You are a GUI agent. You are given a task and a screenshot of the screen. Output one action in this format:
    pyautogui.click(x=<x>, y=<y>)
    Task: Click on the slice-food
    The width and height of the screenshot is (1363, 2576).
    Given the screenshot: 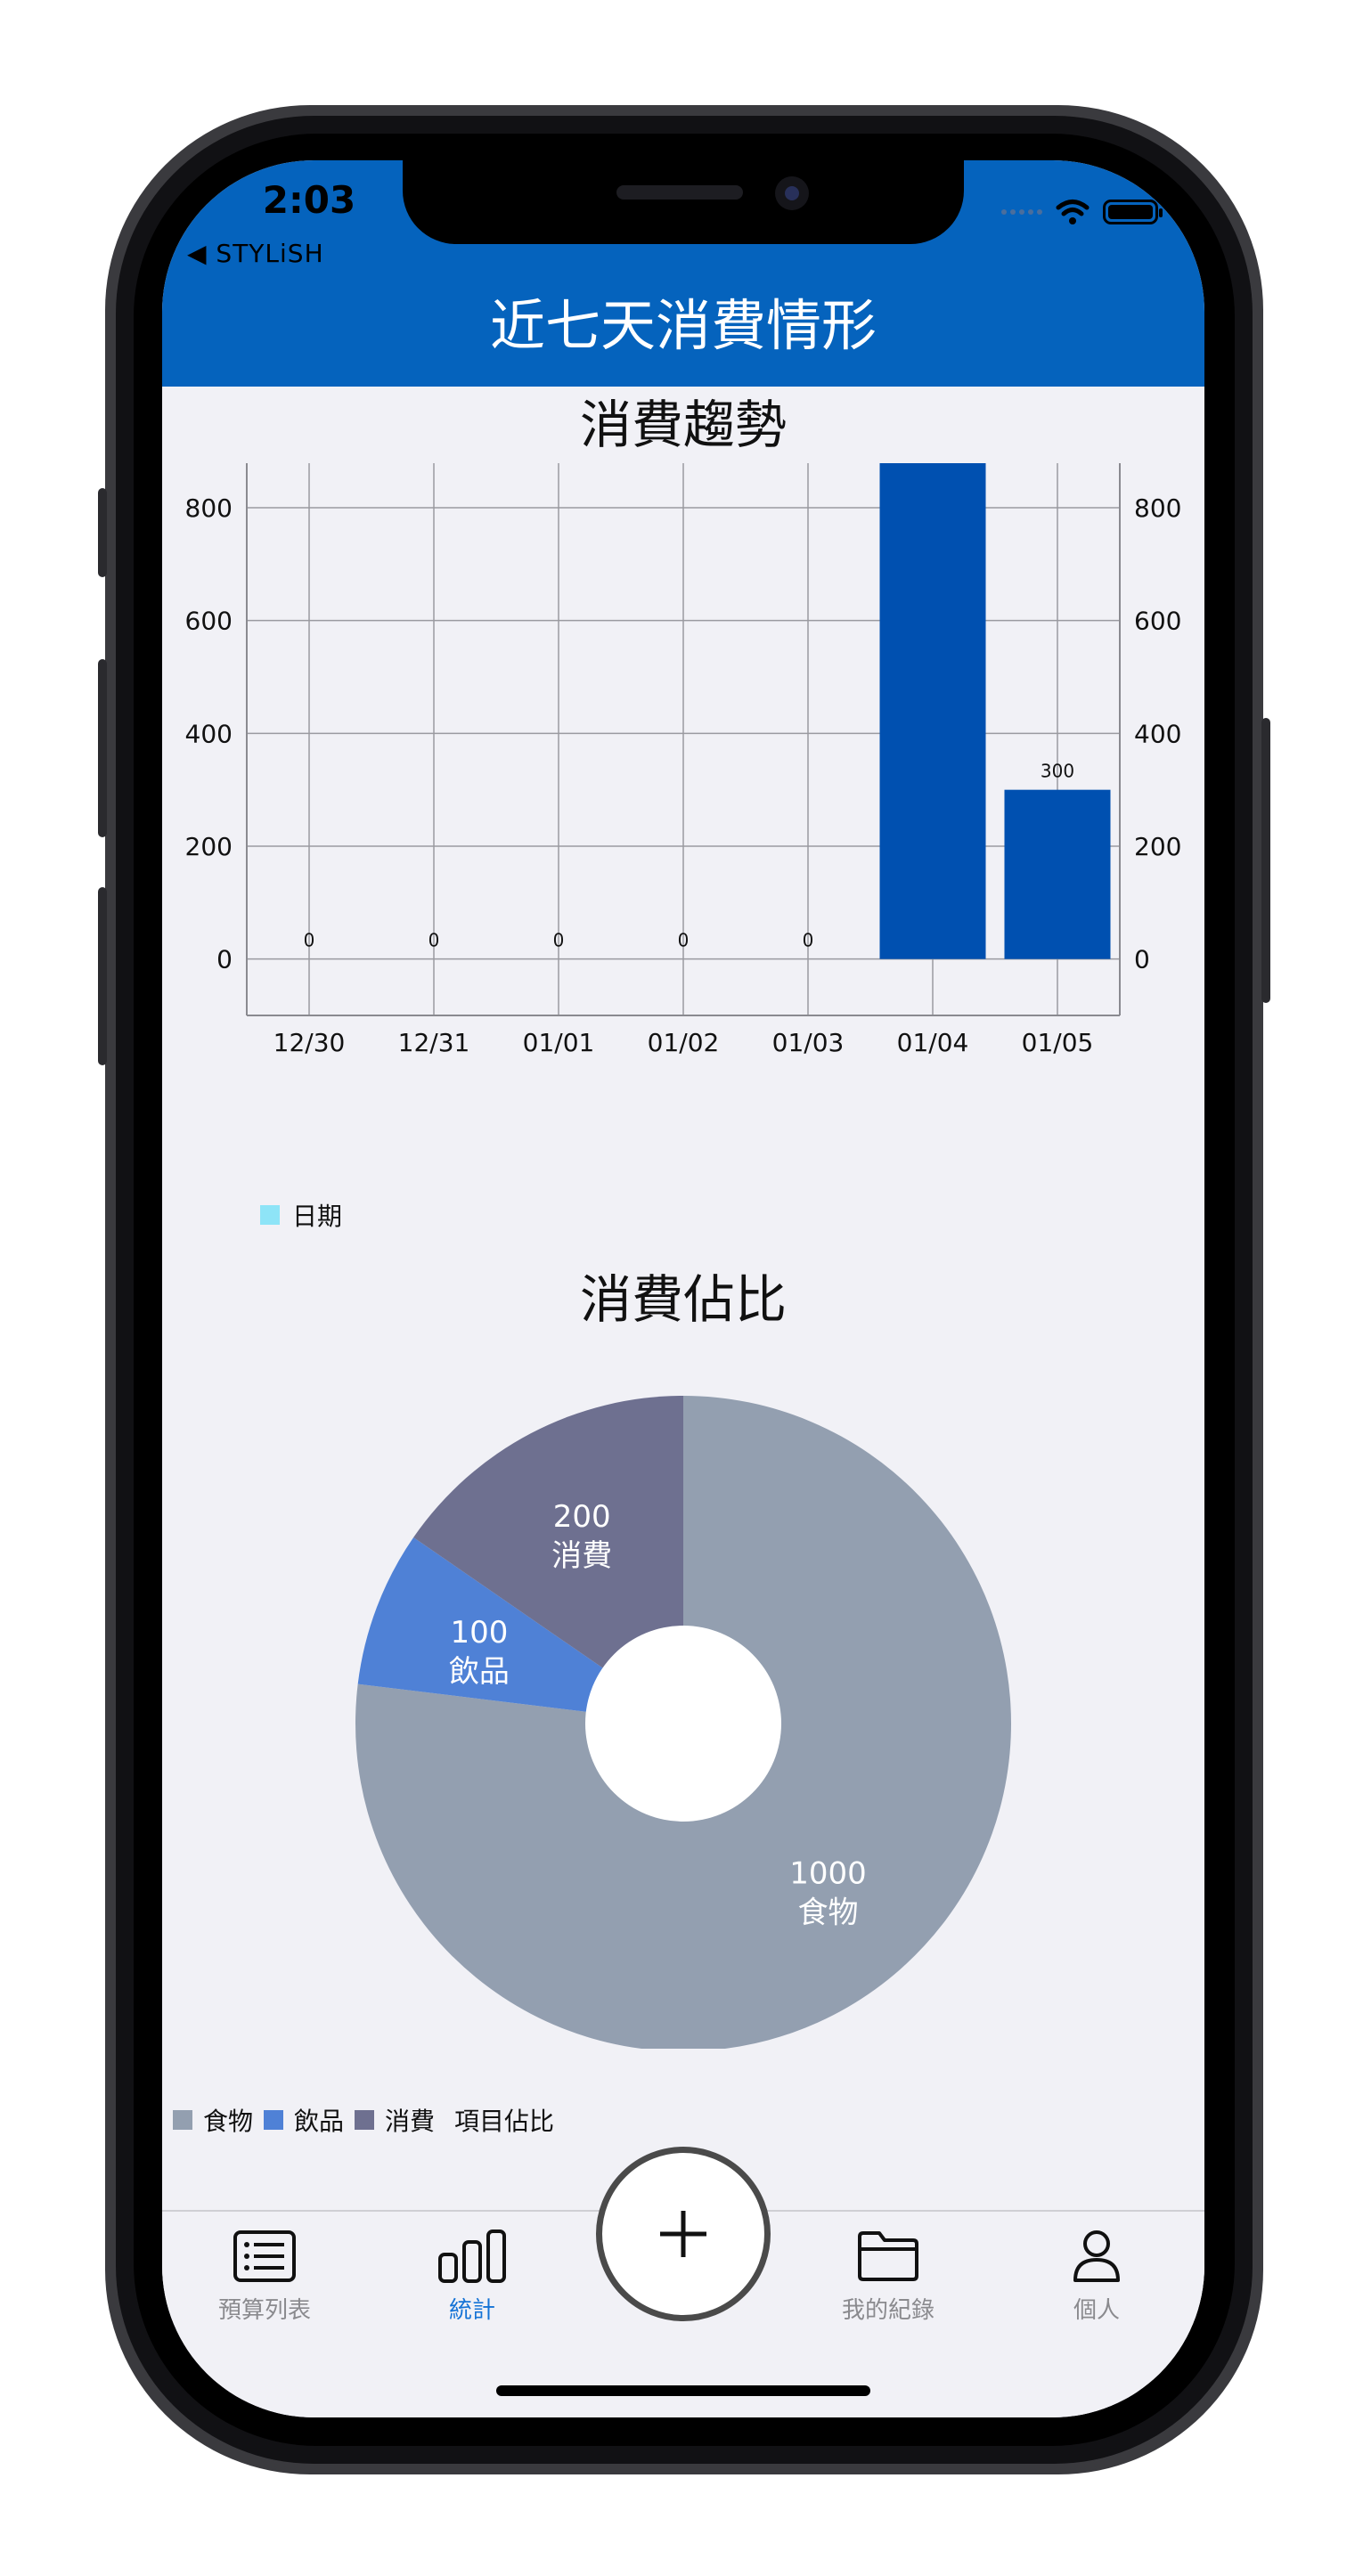 What is the action you would take?
    pyautogui.click(x=683, y=1723)
    